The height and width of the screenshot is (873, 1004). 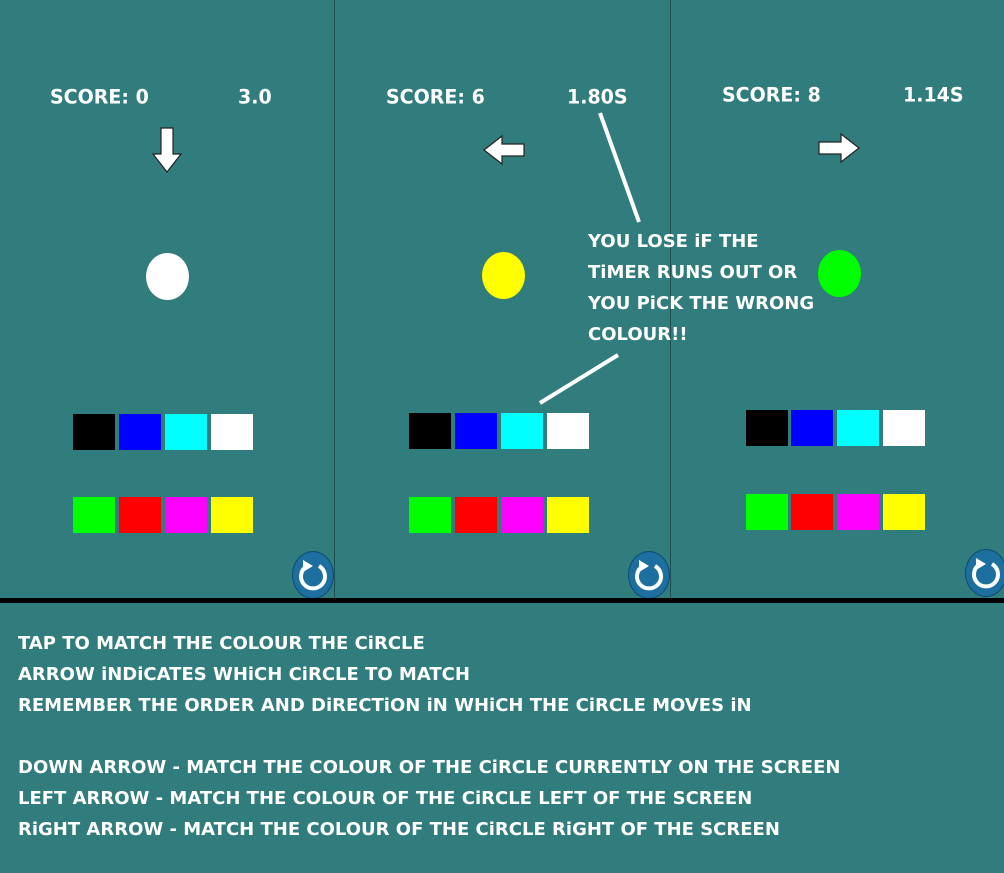 I want to click on annotation-line: YOU LOSE iF THE, so click(x=673, y=241).